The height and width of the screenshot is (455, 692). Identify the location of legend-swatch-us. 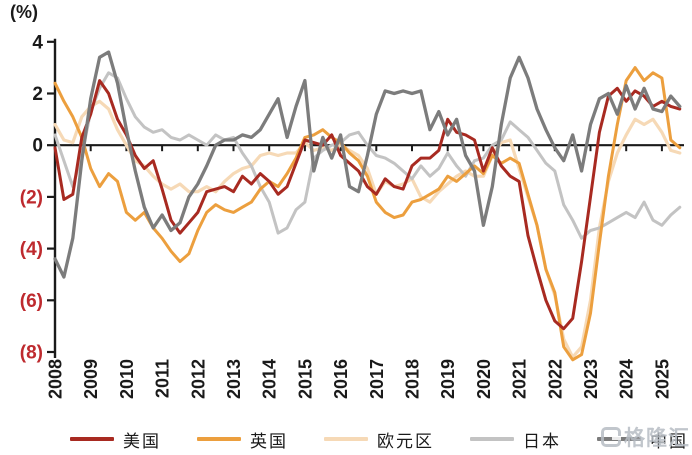
(92, 439).